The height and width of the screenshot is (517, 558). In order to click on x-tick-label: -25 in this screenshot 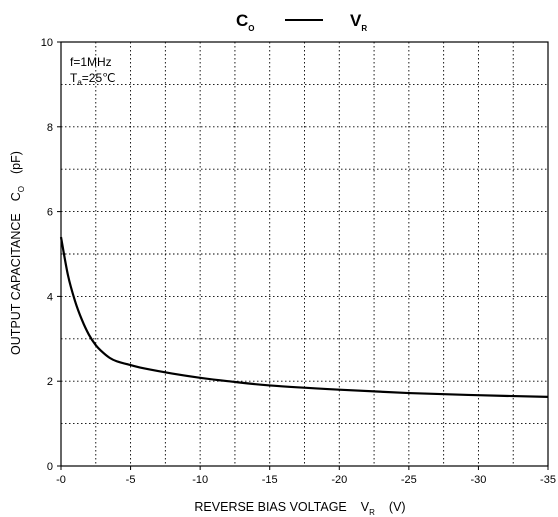, I will do `click(409, 480)`.